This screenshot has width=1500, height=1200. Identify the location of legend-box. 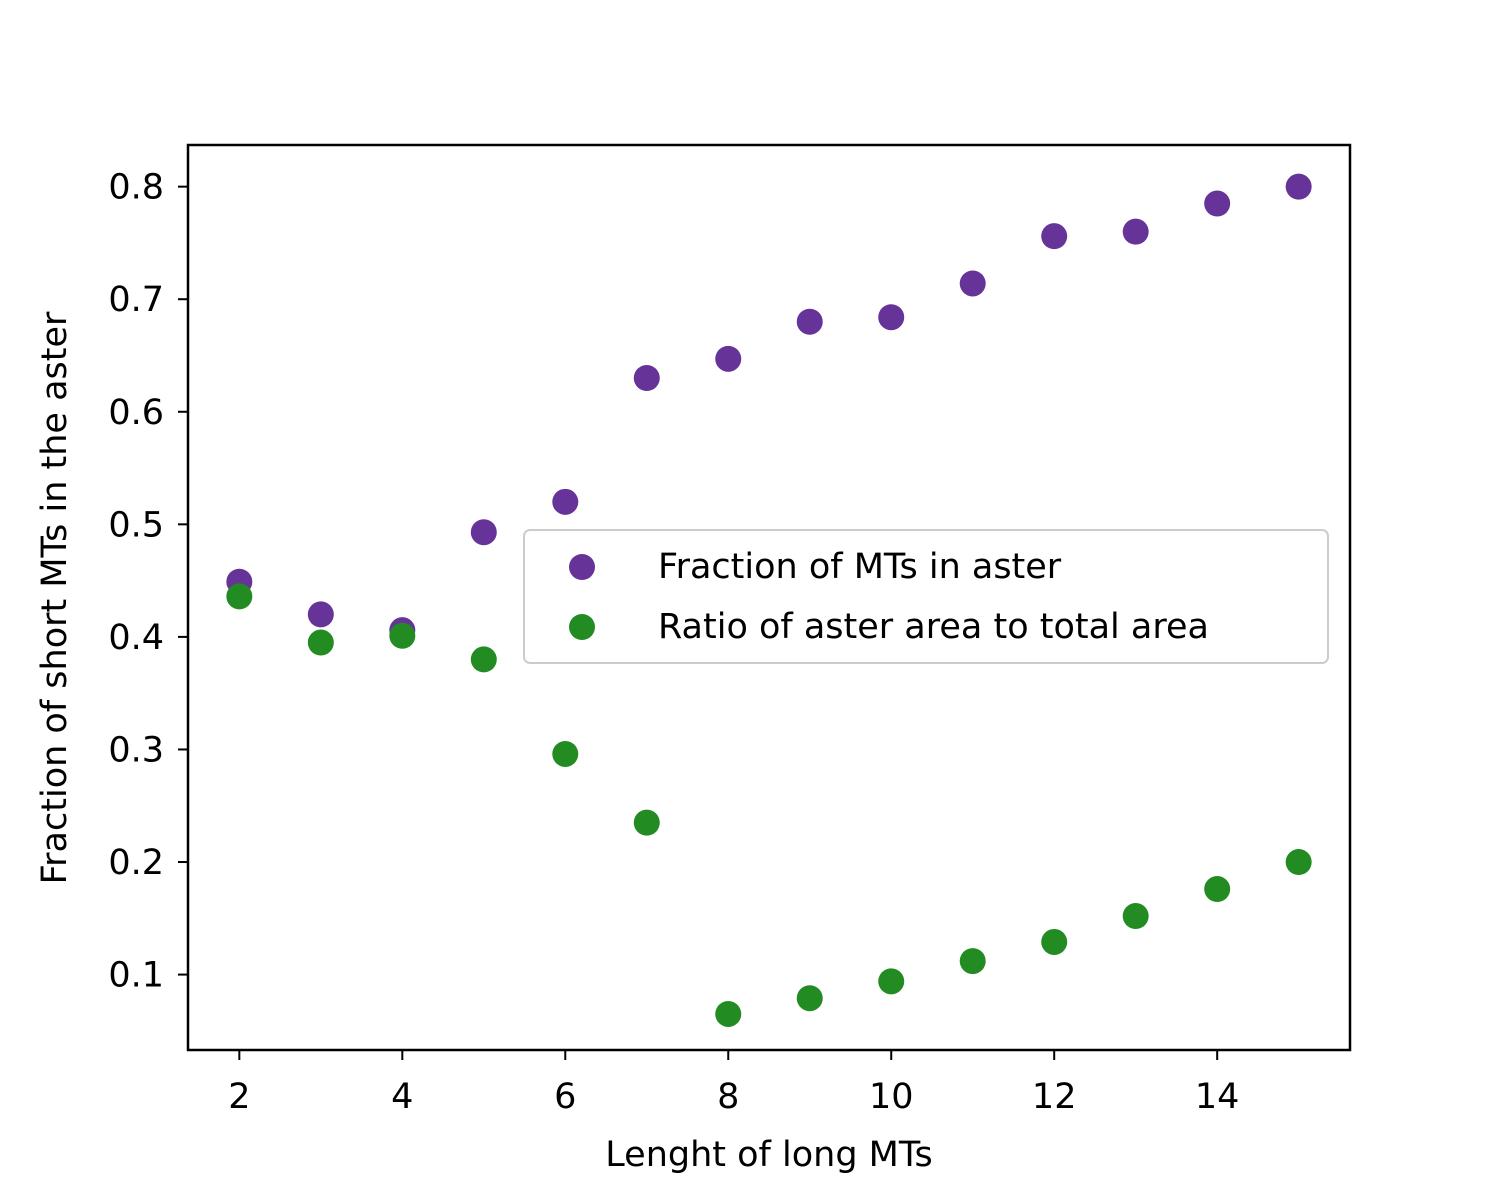
(926, 596).